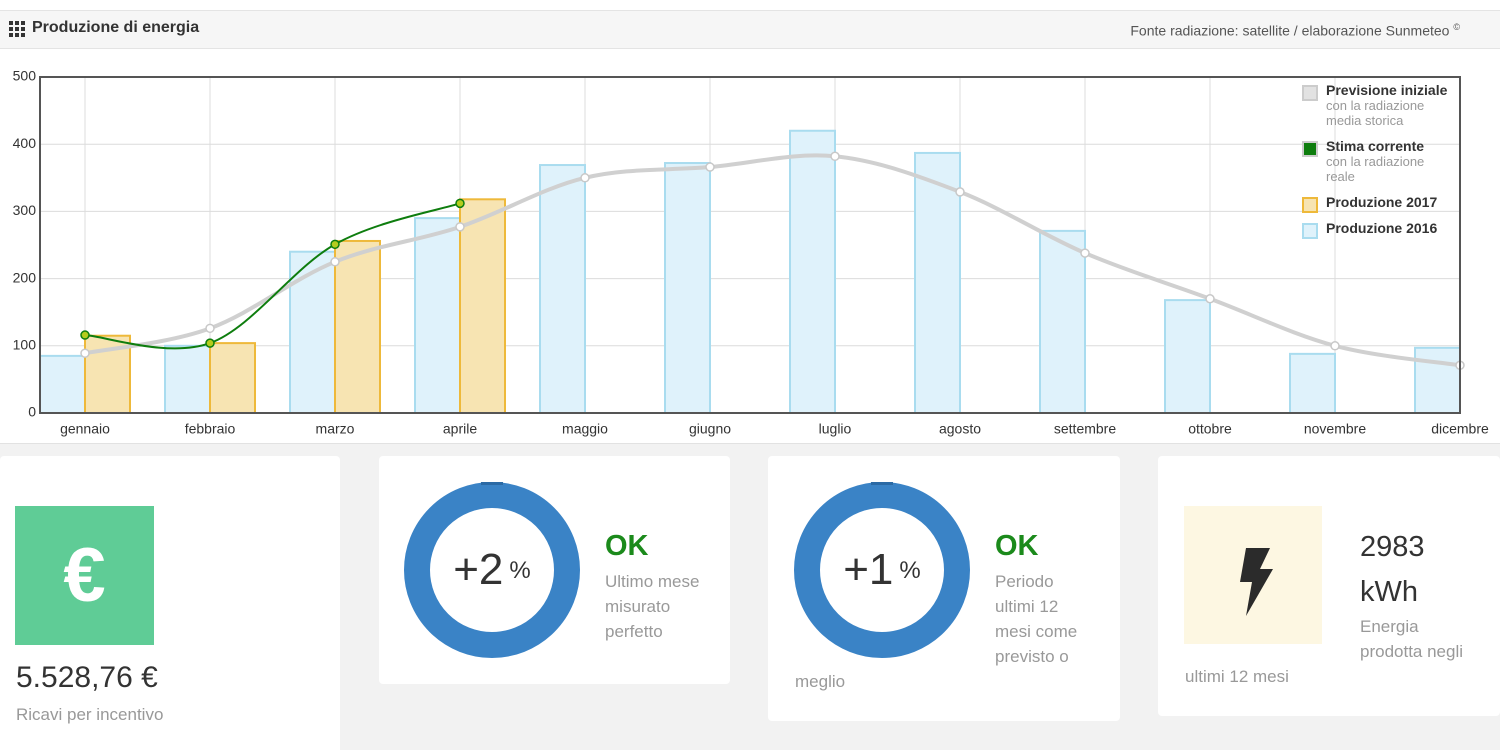 The width and height of the screenshot is (1500, 750). Describe the element at coordinates (32, 412) in the screenshot. I see `y-tick-label: 0` at that location.